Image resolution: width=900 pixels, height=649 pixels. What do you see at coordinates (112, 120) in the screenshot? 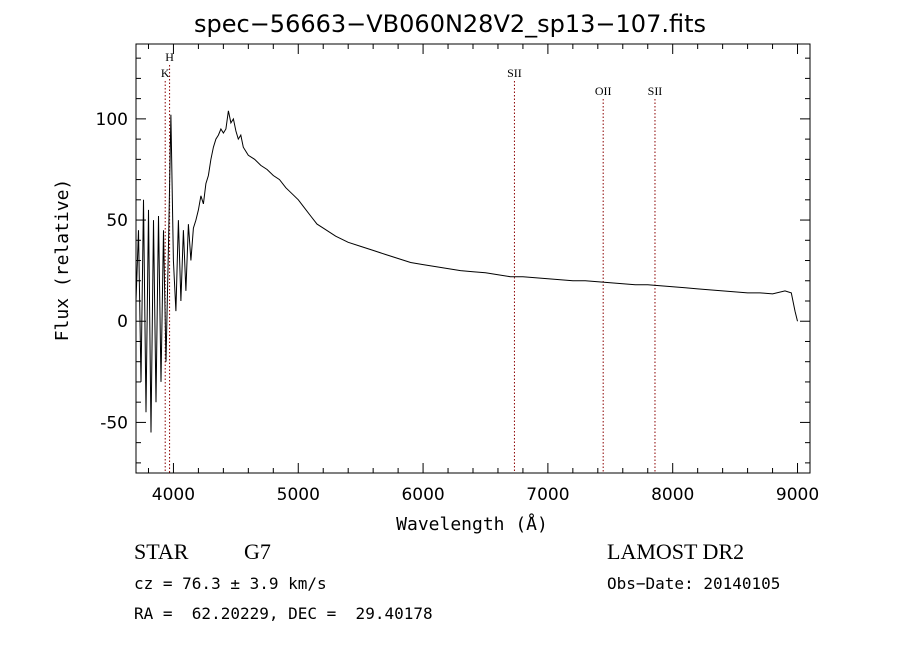
I see `y-tick-label: 100` at bounding box center [112, 120].